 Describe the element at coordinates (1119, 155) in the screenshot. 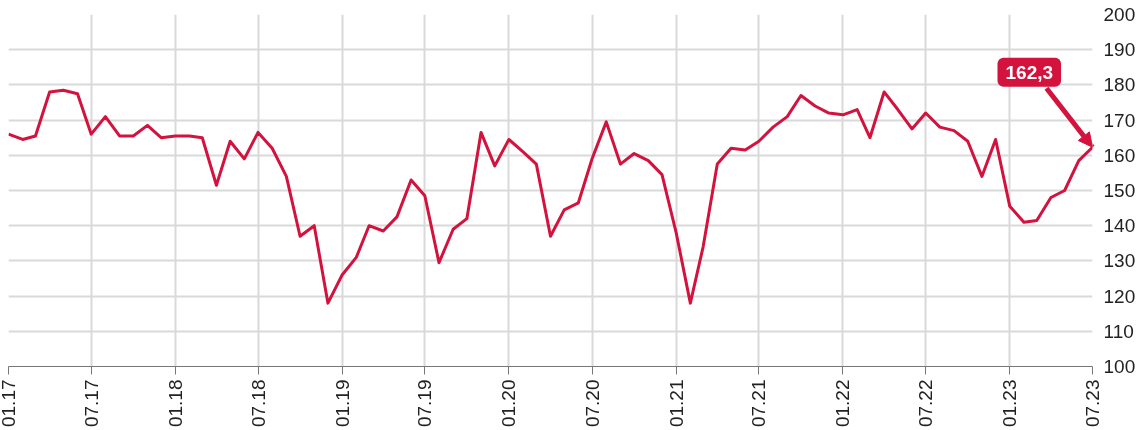

I see `y-tick-label: 160` at that location.